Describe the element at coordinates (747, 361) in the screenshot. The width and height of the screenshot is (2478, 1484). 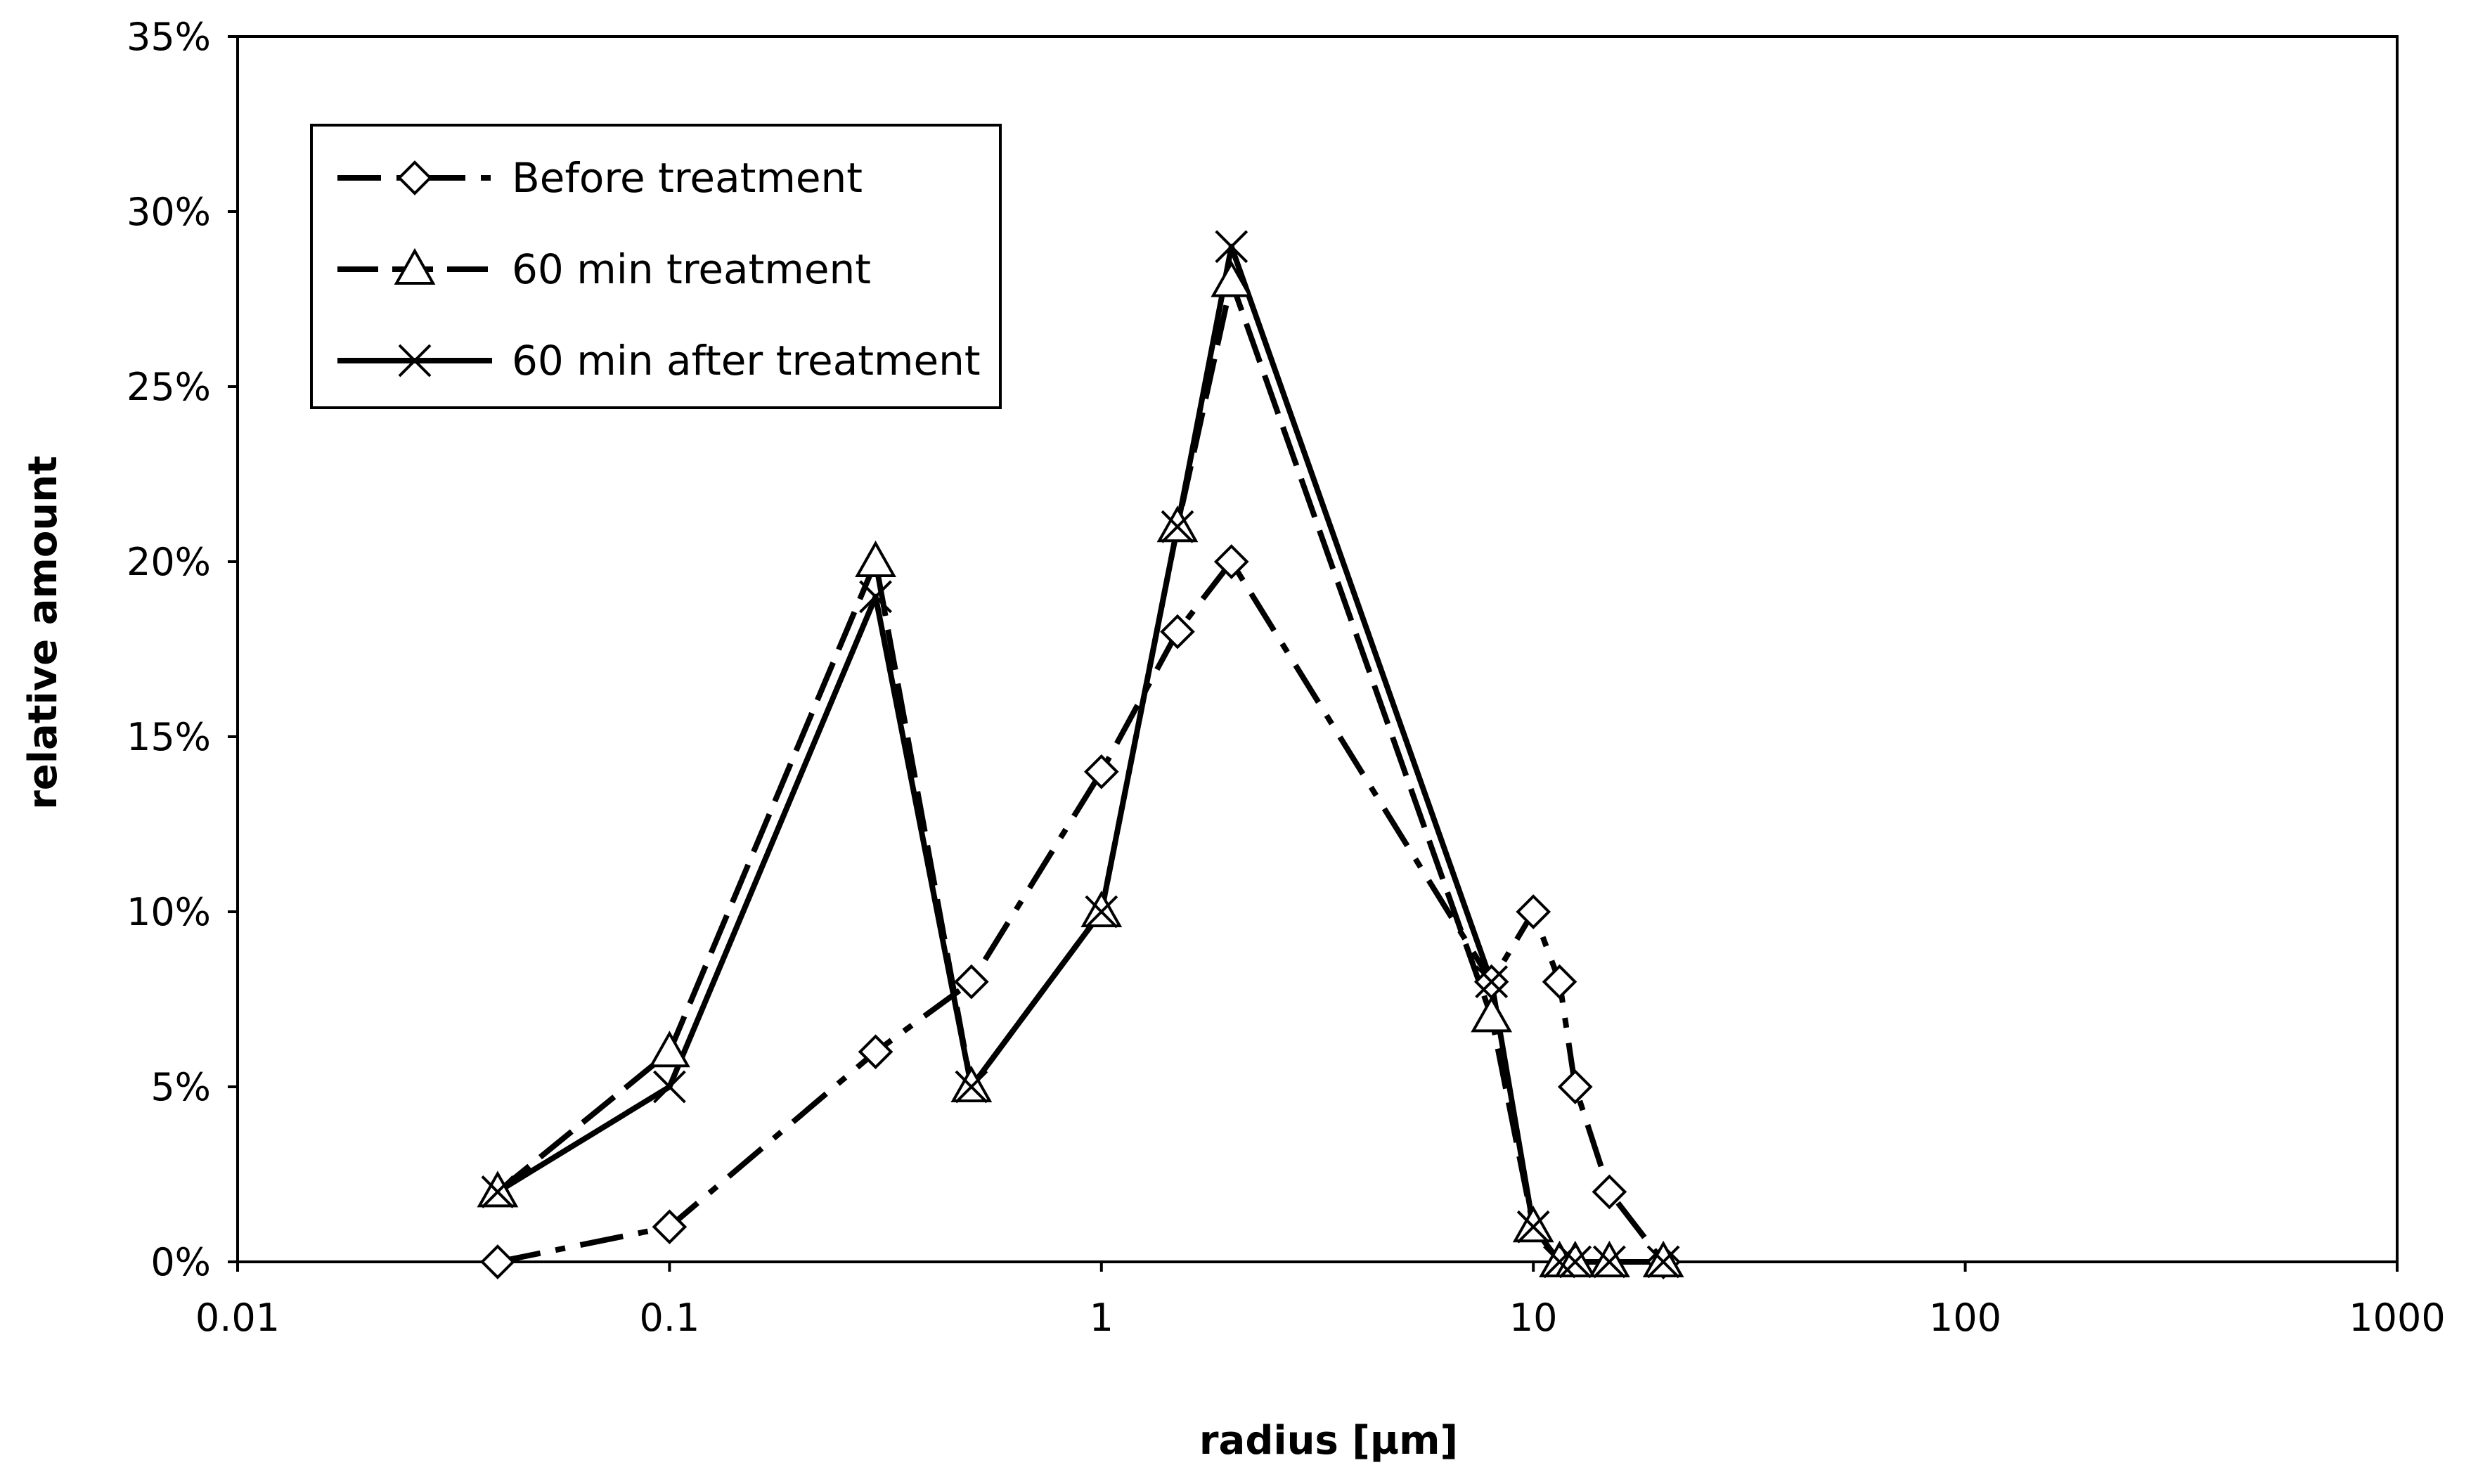
I see `legend-label-60-min-after-treatment: 60 min after treatment` at that location.